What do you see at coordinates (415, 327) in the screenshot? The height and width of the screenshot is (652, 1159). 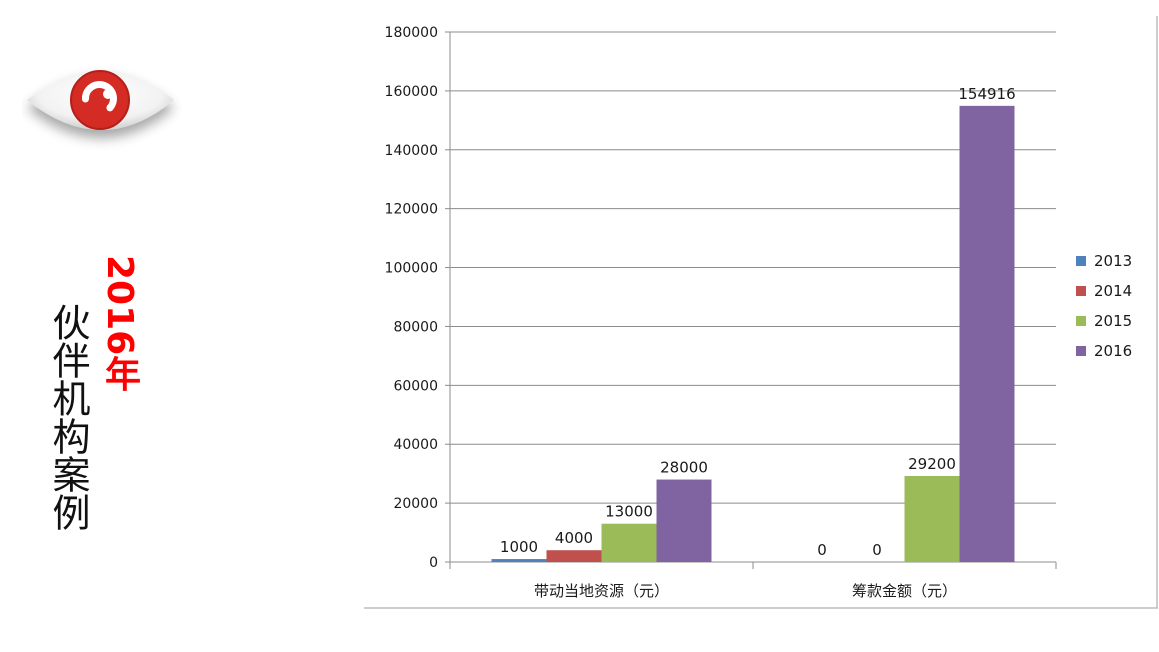 I see `y-tick-label: 80000` at bounding box center [415, 327].